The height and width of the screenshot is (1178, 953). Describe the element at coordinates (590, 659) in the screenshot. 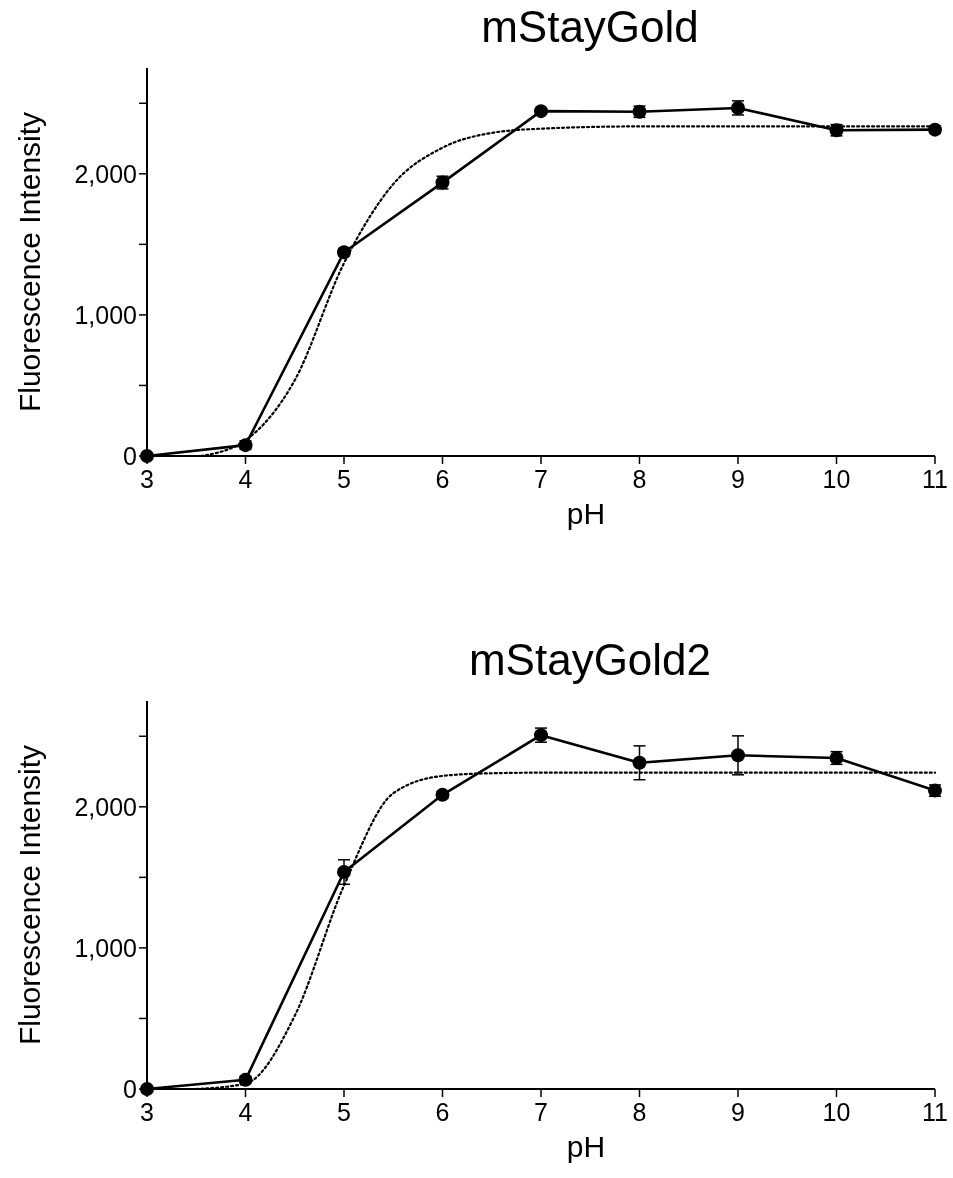

I see `chart-title: mStayGold2` at that location.